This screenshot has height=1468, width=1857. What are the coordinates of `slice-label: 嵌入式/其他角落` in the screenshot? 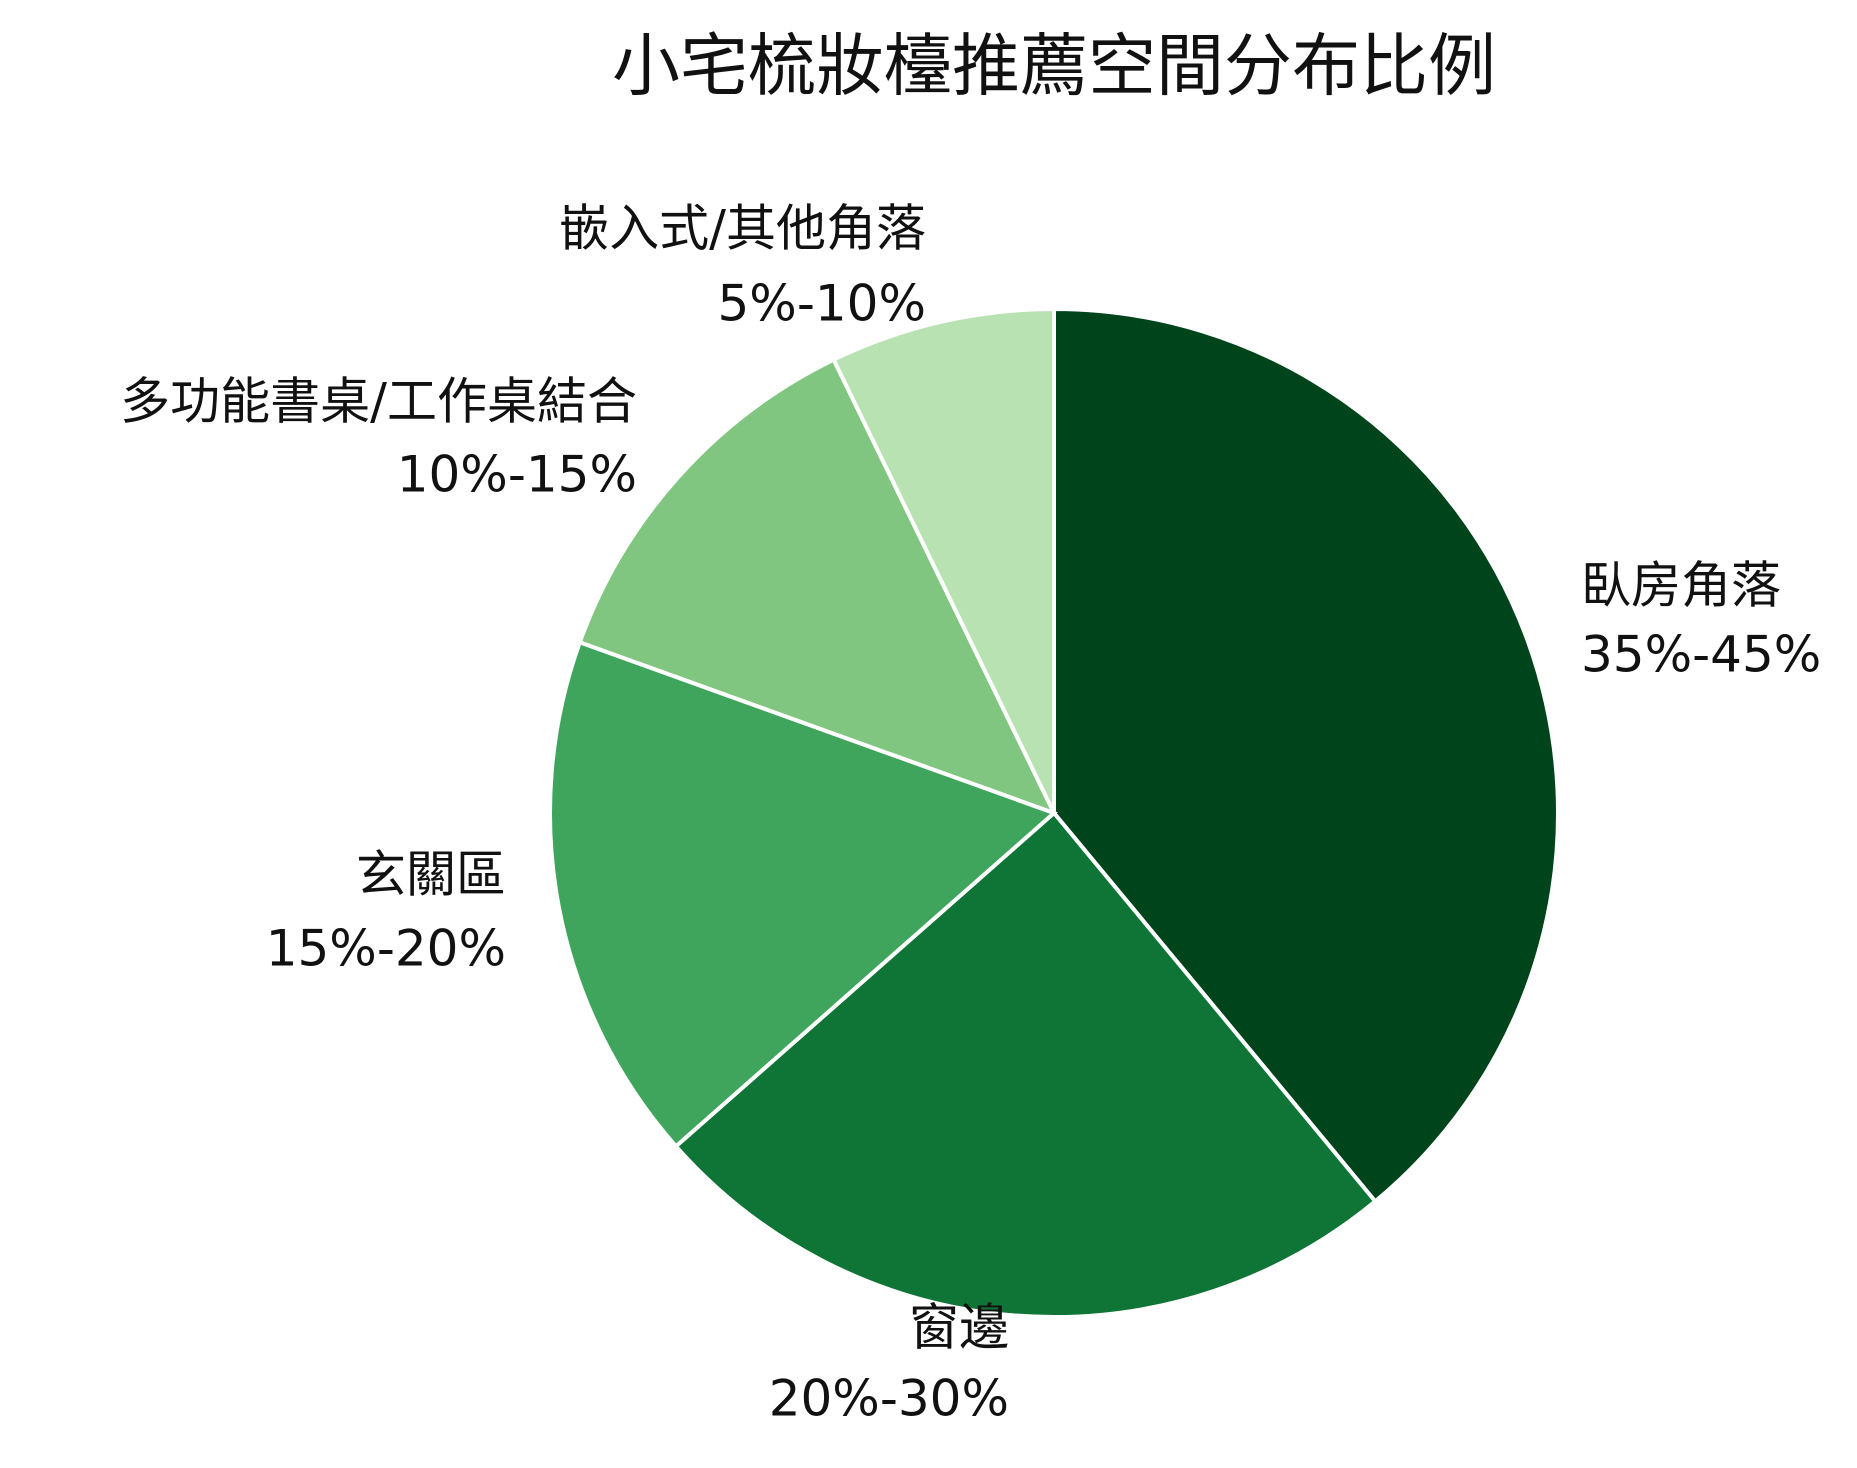 It's located at (742, 229).